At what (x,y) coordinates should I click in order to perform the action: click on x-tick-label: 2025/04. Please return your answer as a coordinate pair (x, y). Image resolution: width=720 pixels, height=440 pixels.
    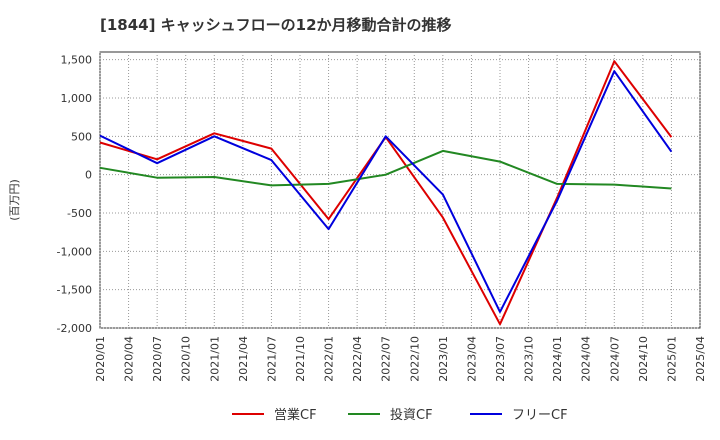
    Looking at the image, I should click on (700, 359).